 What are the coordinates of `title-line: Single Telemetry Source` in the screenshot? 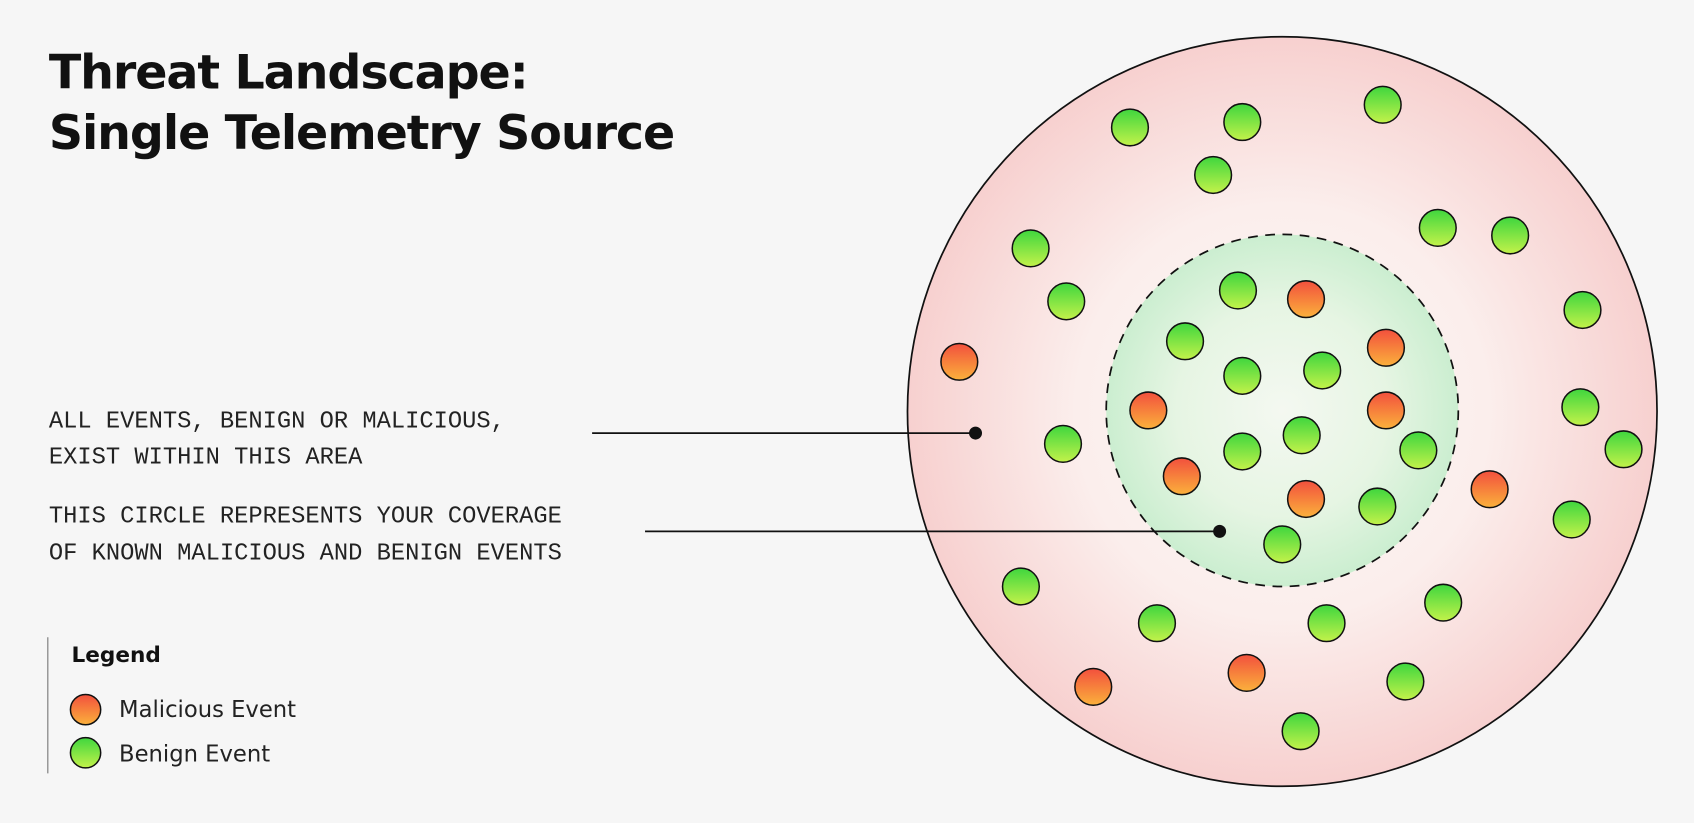 It's located at (361, 133).